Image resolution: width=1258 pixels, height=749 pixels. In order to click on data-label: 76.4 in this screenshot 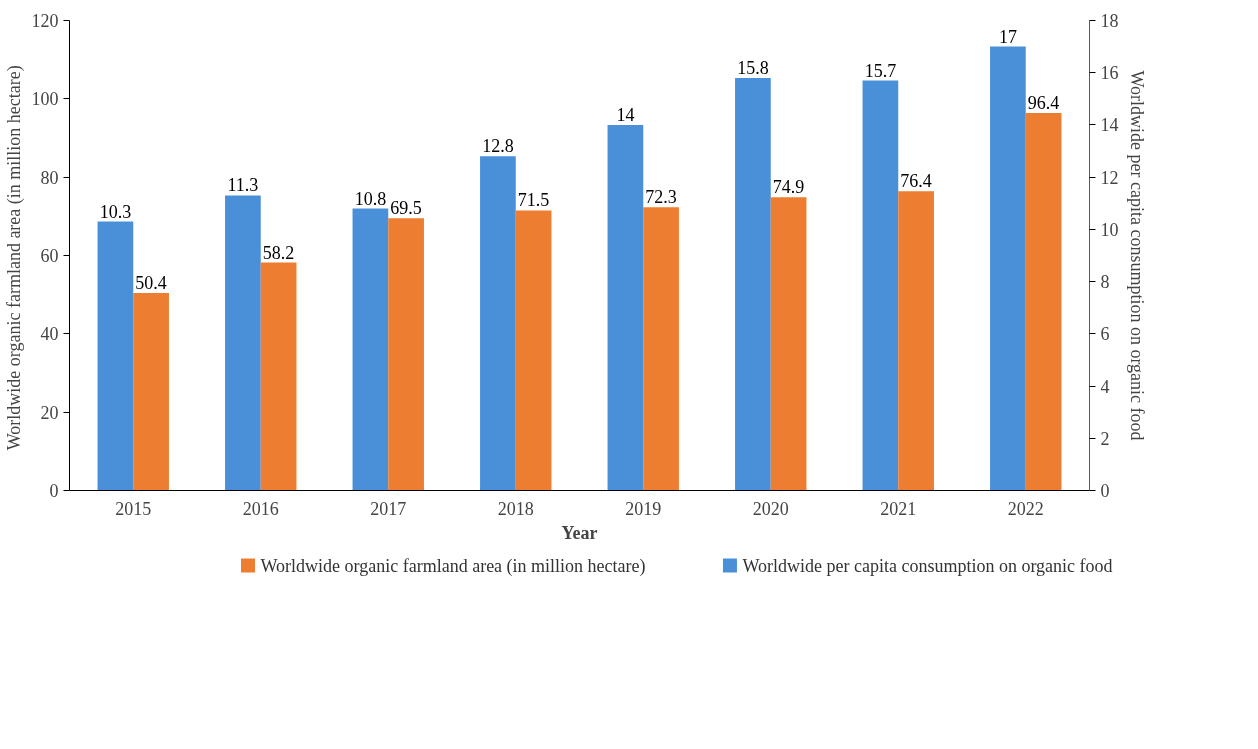, I will do `click(916, 181)`.